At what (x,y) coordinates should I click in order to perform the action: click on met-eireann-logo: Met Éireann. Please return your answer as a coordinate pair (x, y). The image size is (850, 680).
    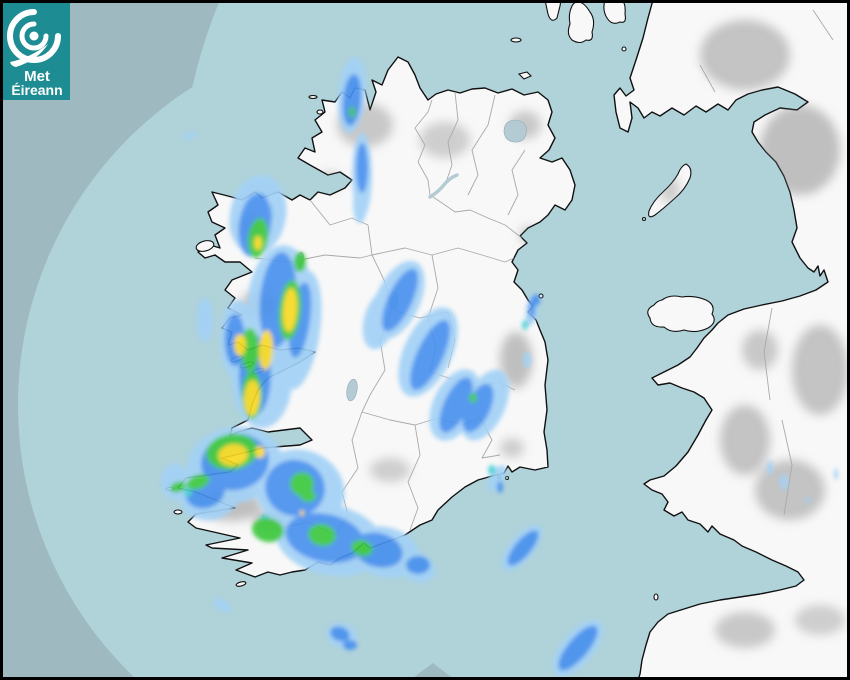
    Looking at the image, I should click on (36, 51).